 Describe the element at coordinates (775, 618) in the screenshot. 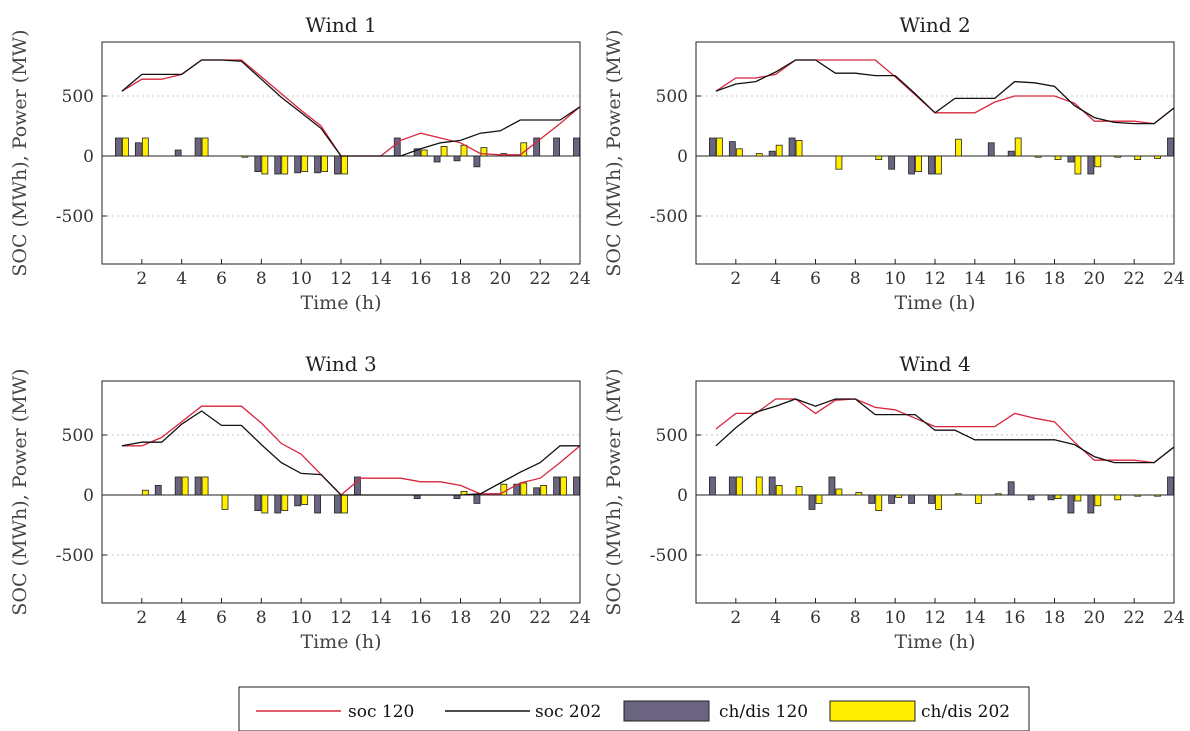

I see `x-tick-label: 4` at that location.